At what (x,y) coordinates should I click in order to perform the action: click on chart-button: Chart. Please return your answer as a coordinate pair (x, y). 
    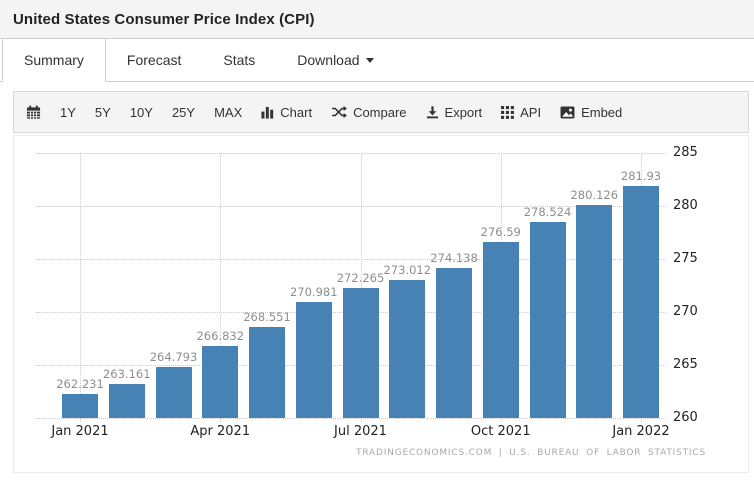
    Looking at the image, I should click on (286, 112).